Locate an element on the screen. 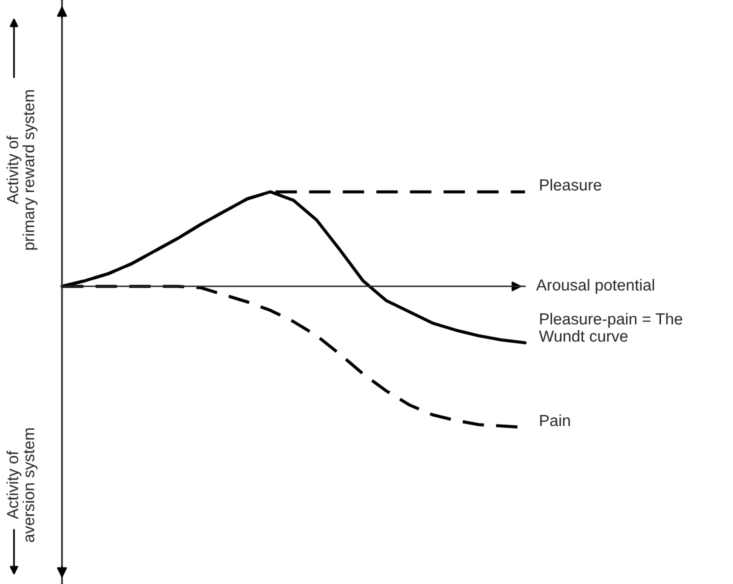  series-label: Pleasure is located at coordinates (571, 184).